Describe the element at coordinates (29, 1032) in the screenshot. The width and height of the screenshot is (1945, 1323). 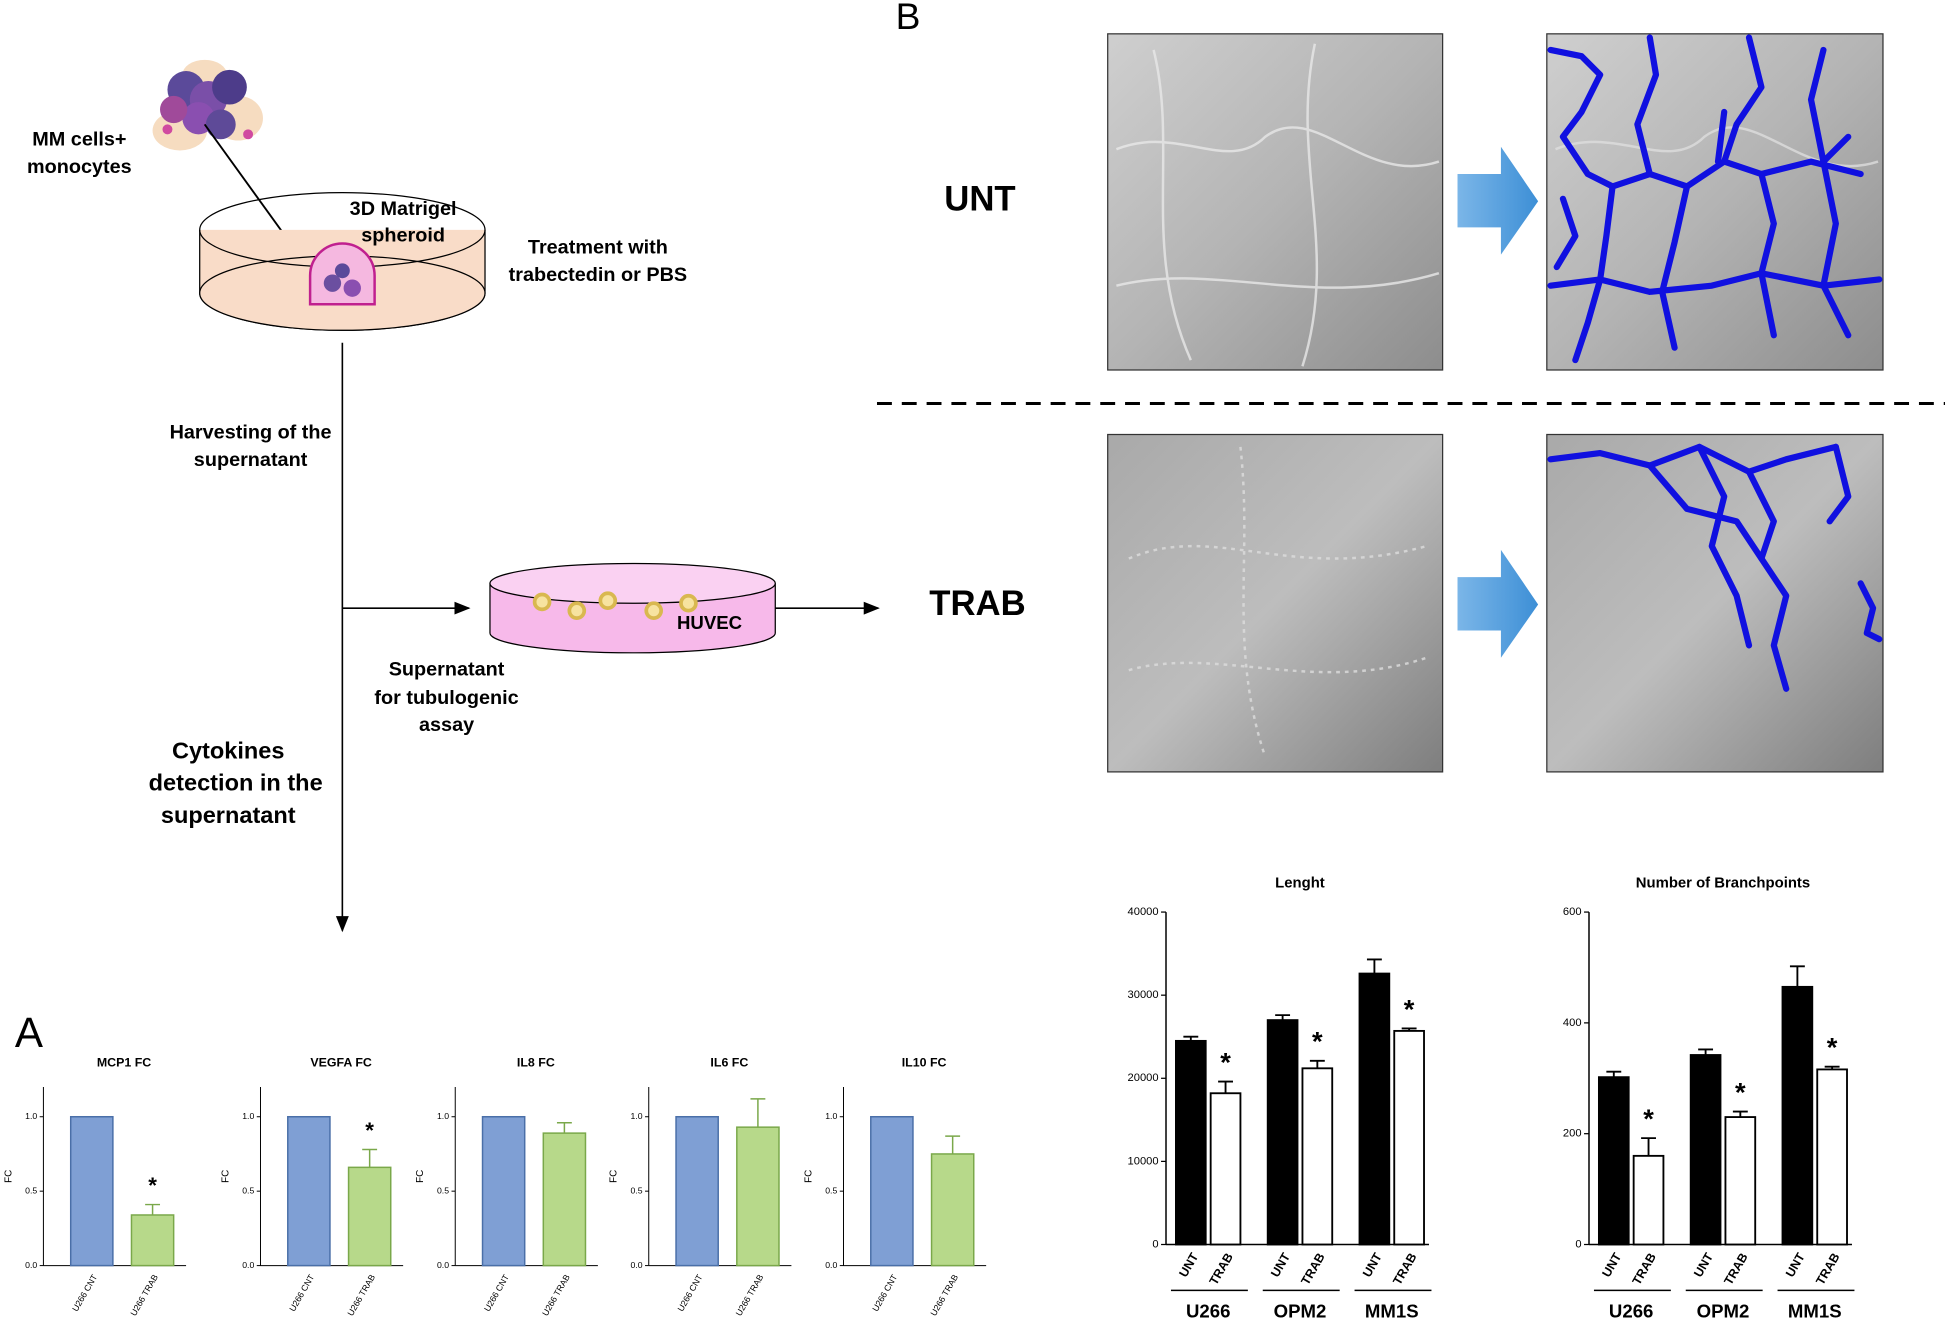
I see `panel-label: A` at that location.